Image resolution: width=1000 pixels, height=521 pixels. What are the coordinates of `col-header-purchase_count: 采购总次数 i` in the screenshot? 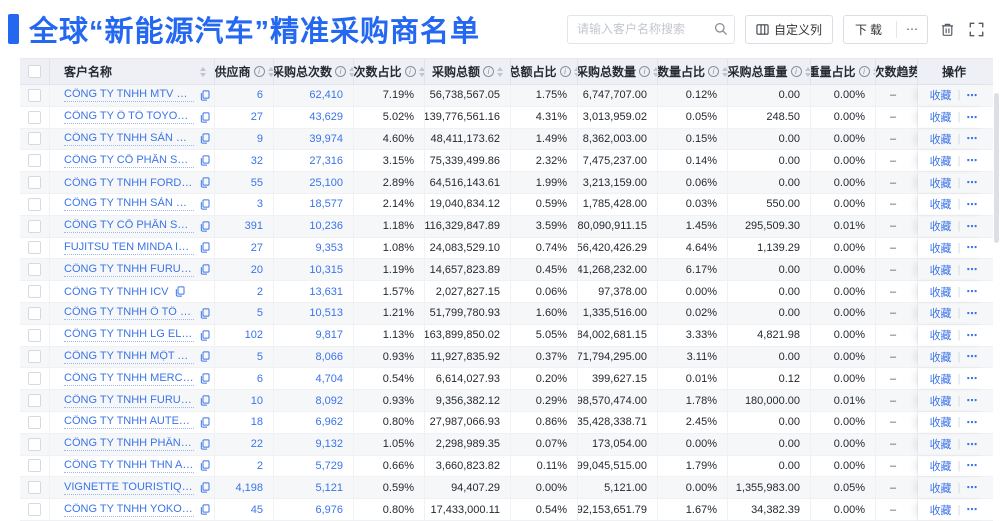 It's located at (314, 71).